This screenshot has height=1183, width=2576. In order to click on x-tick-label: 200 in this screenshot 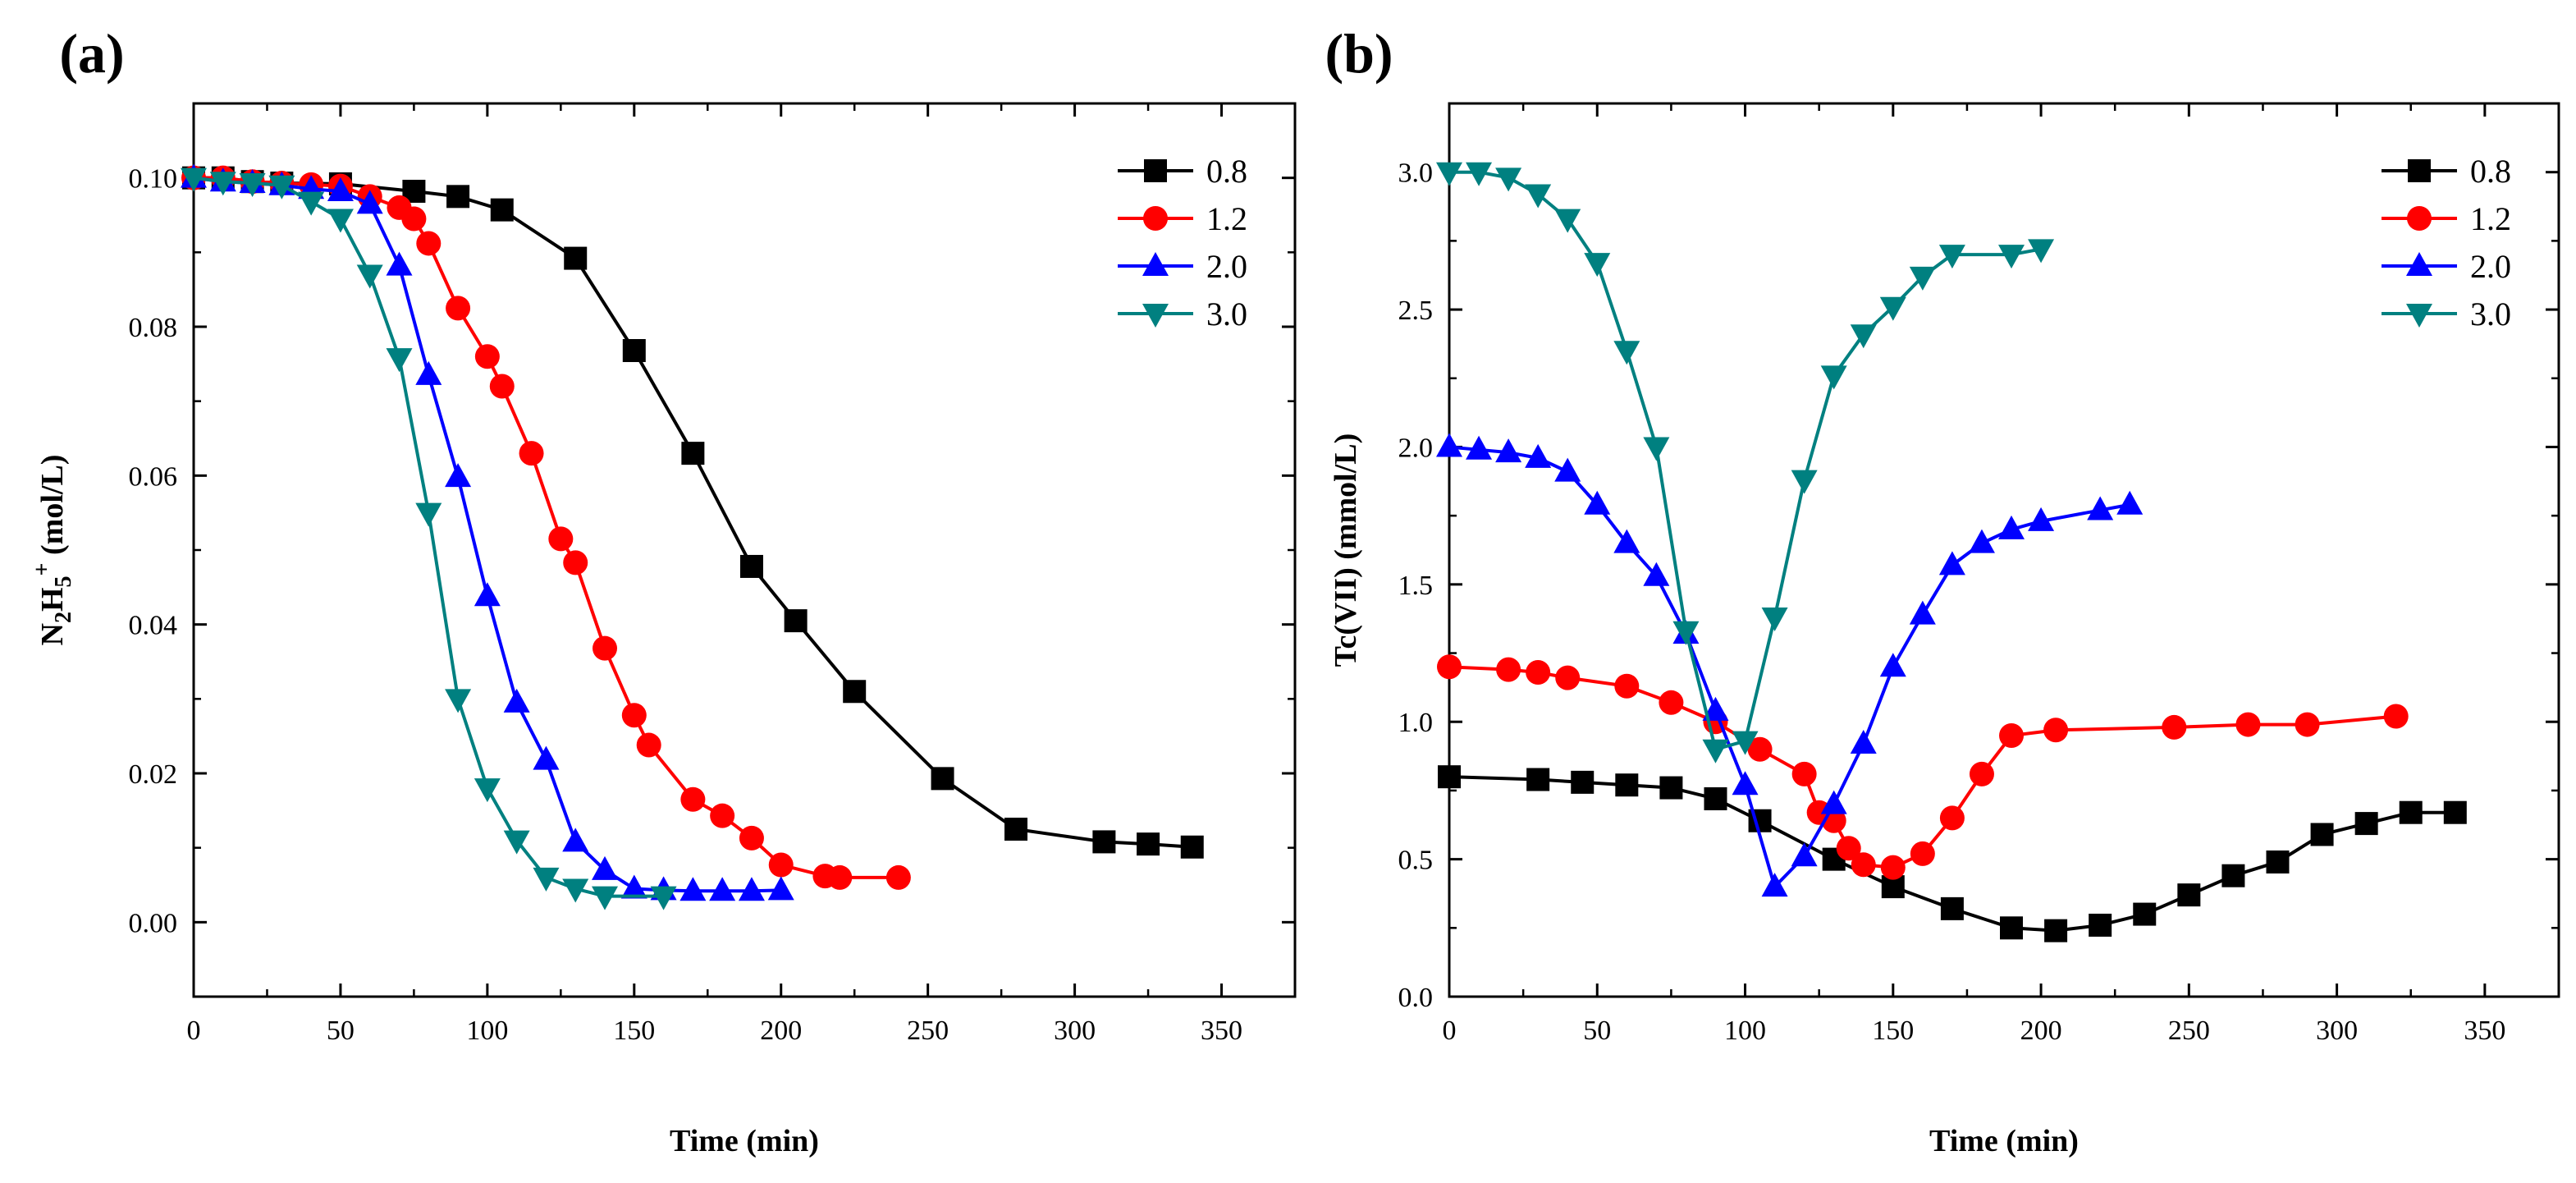, I will do `click(2041, 1031)`.